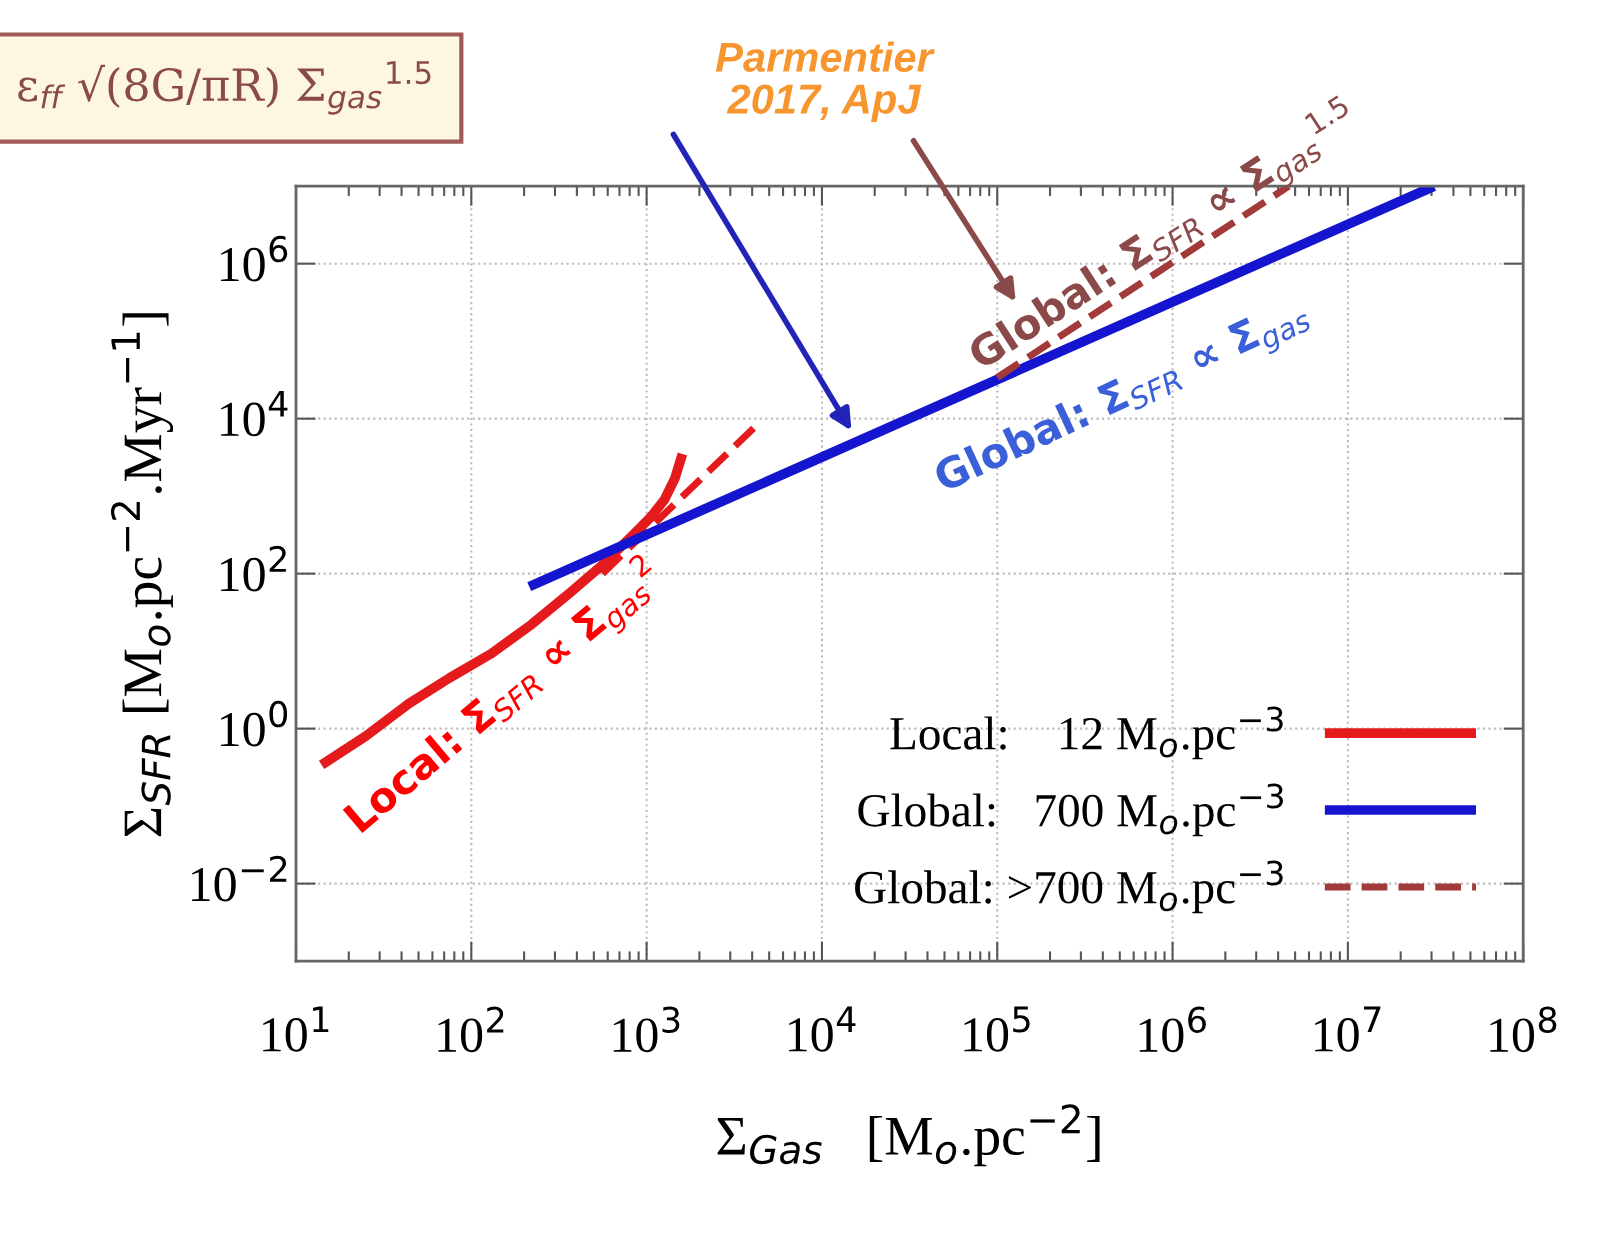 The width and height of the screenshot is (1600, 1258). Describe the element at coordinates (1348, 1029) in the screenshot. I see `x-tick-label: 10$^{7}$` at that location.